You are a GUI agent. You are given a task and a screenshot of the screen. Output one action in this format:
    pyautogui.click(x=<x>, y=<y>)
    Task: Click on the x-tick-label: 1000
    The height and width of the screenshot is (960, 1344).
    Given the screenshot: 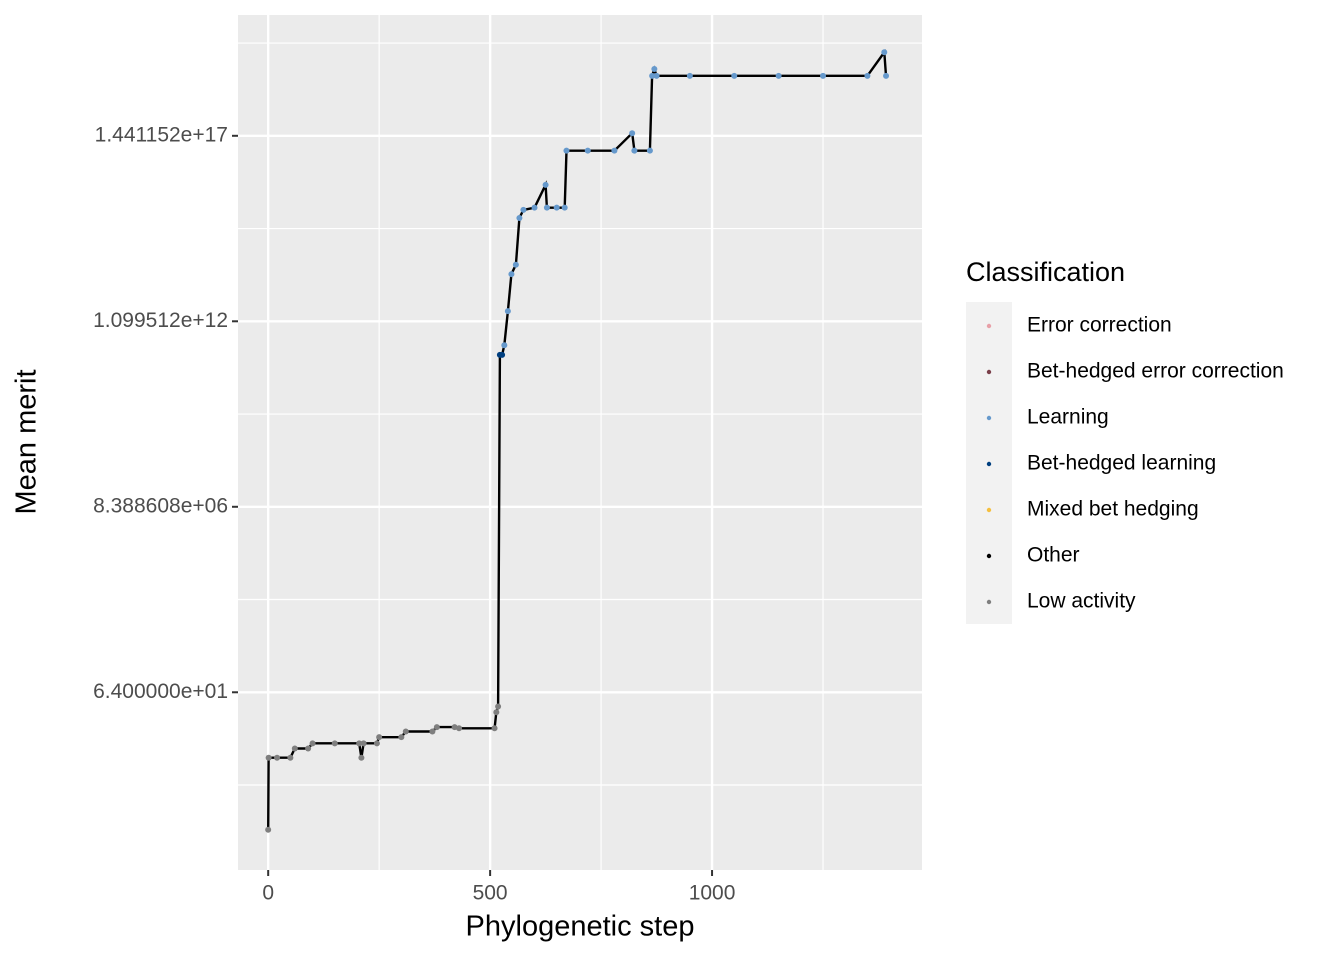 What is the action you would take?
    pyautogui.click(x=712, y=893)
    